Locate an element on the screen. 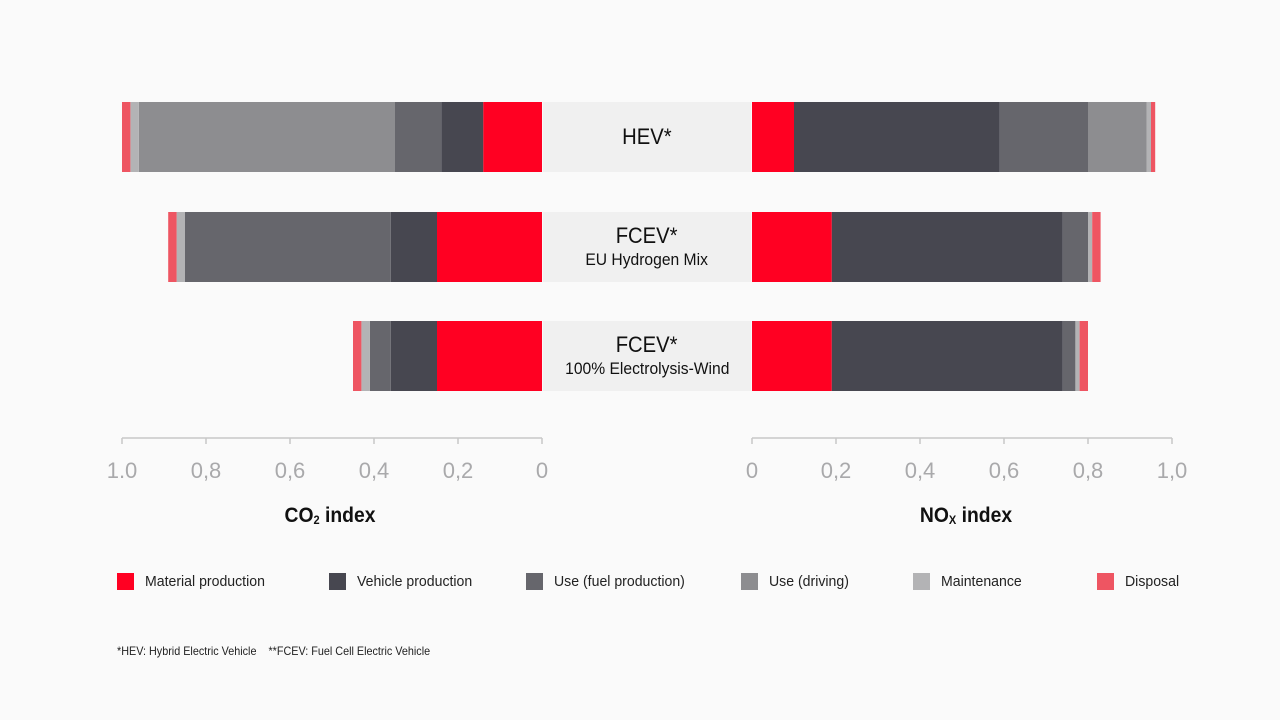 This screenshot has width=1280, height=720. legend-label: Disposal is located at coordinates (1152, 581).